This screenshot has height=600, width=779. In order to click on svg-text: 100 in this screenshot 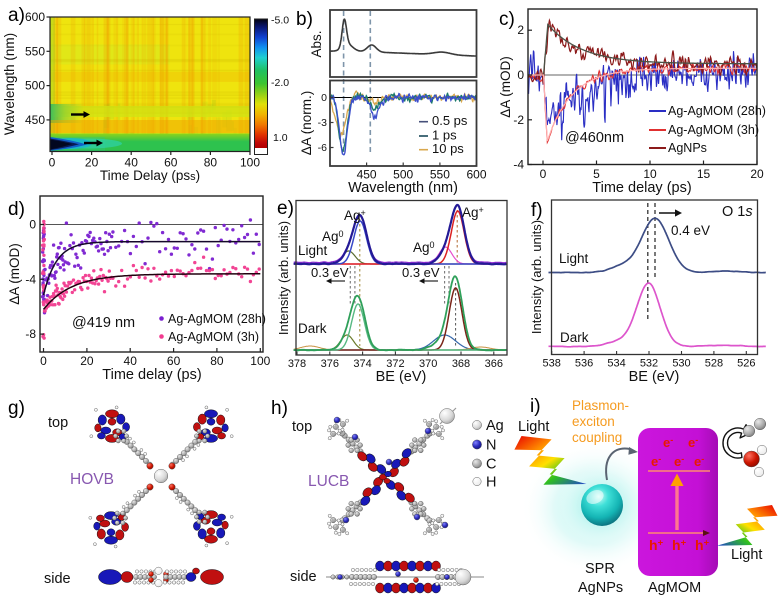, I will do `click(260, 361)`.